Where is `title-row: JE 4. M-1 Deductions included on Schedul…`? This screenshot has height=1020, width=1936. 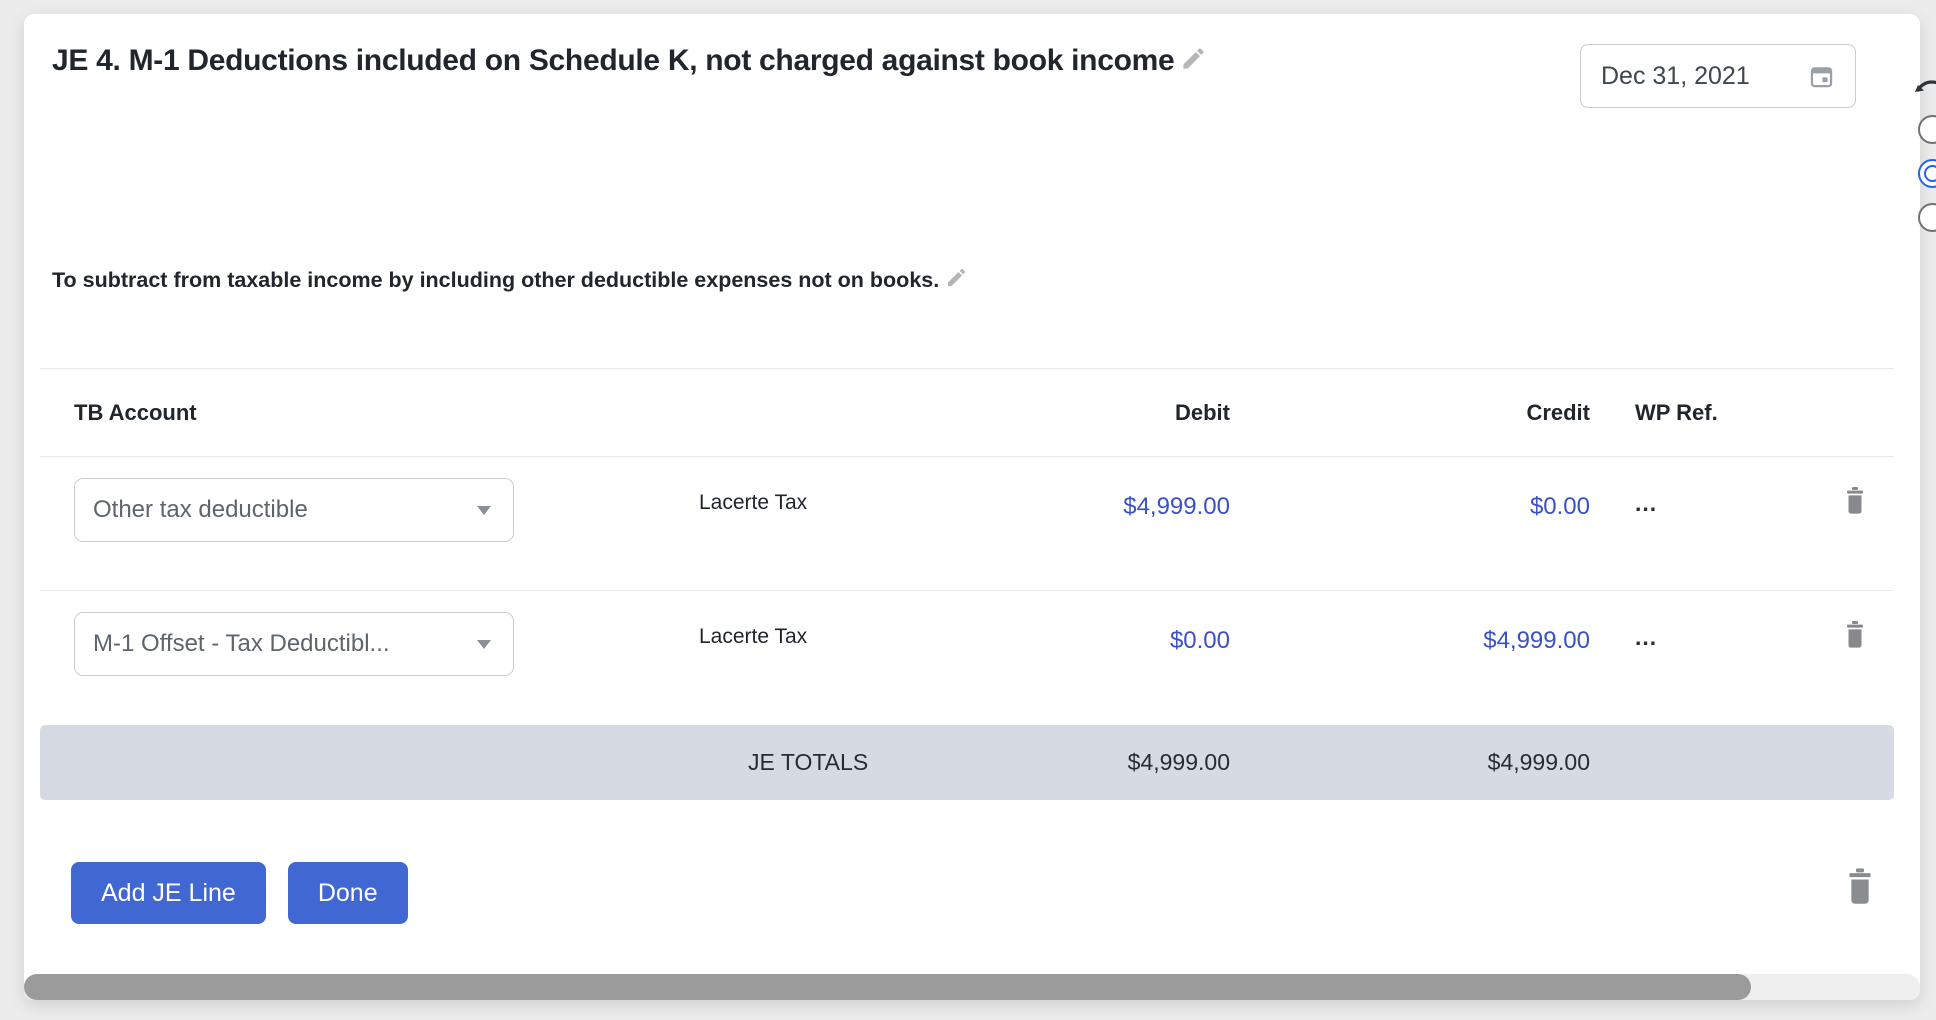
title-row: JE 4. M-1 Deductions included on Schedul… is located at coordinates (629, 61).